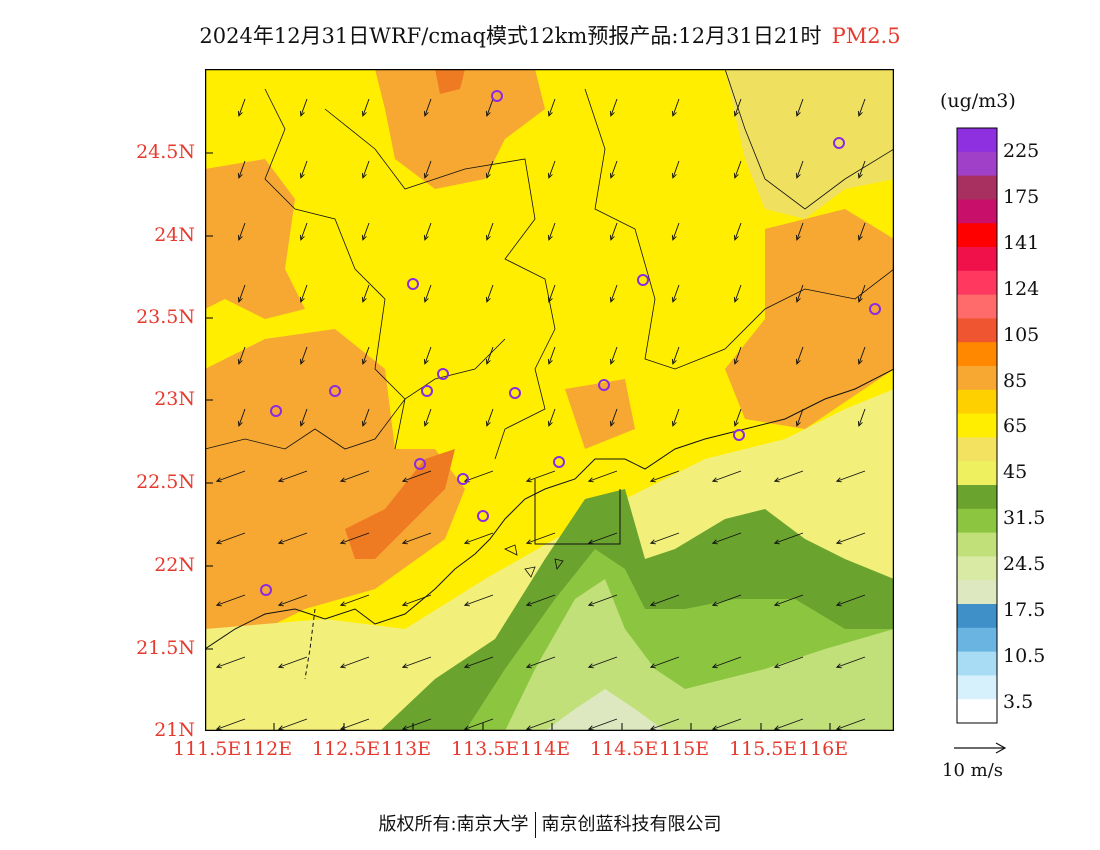 The height and width of the screenshot is (850, 1100). Describe the element at coordinates (174, 399) in the screenshot. I see `lat-tick-label: 23N` at that location.